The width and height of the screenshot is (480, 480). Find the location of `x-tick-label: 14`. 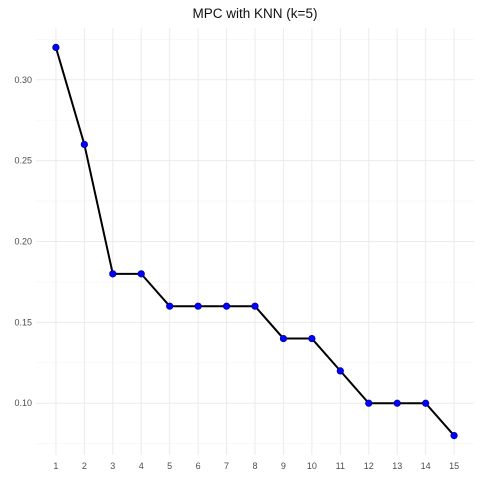

x-tick-label: 14 is located at coordinates (426, 466).